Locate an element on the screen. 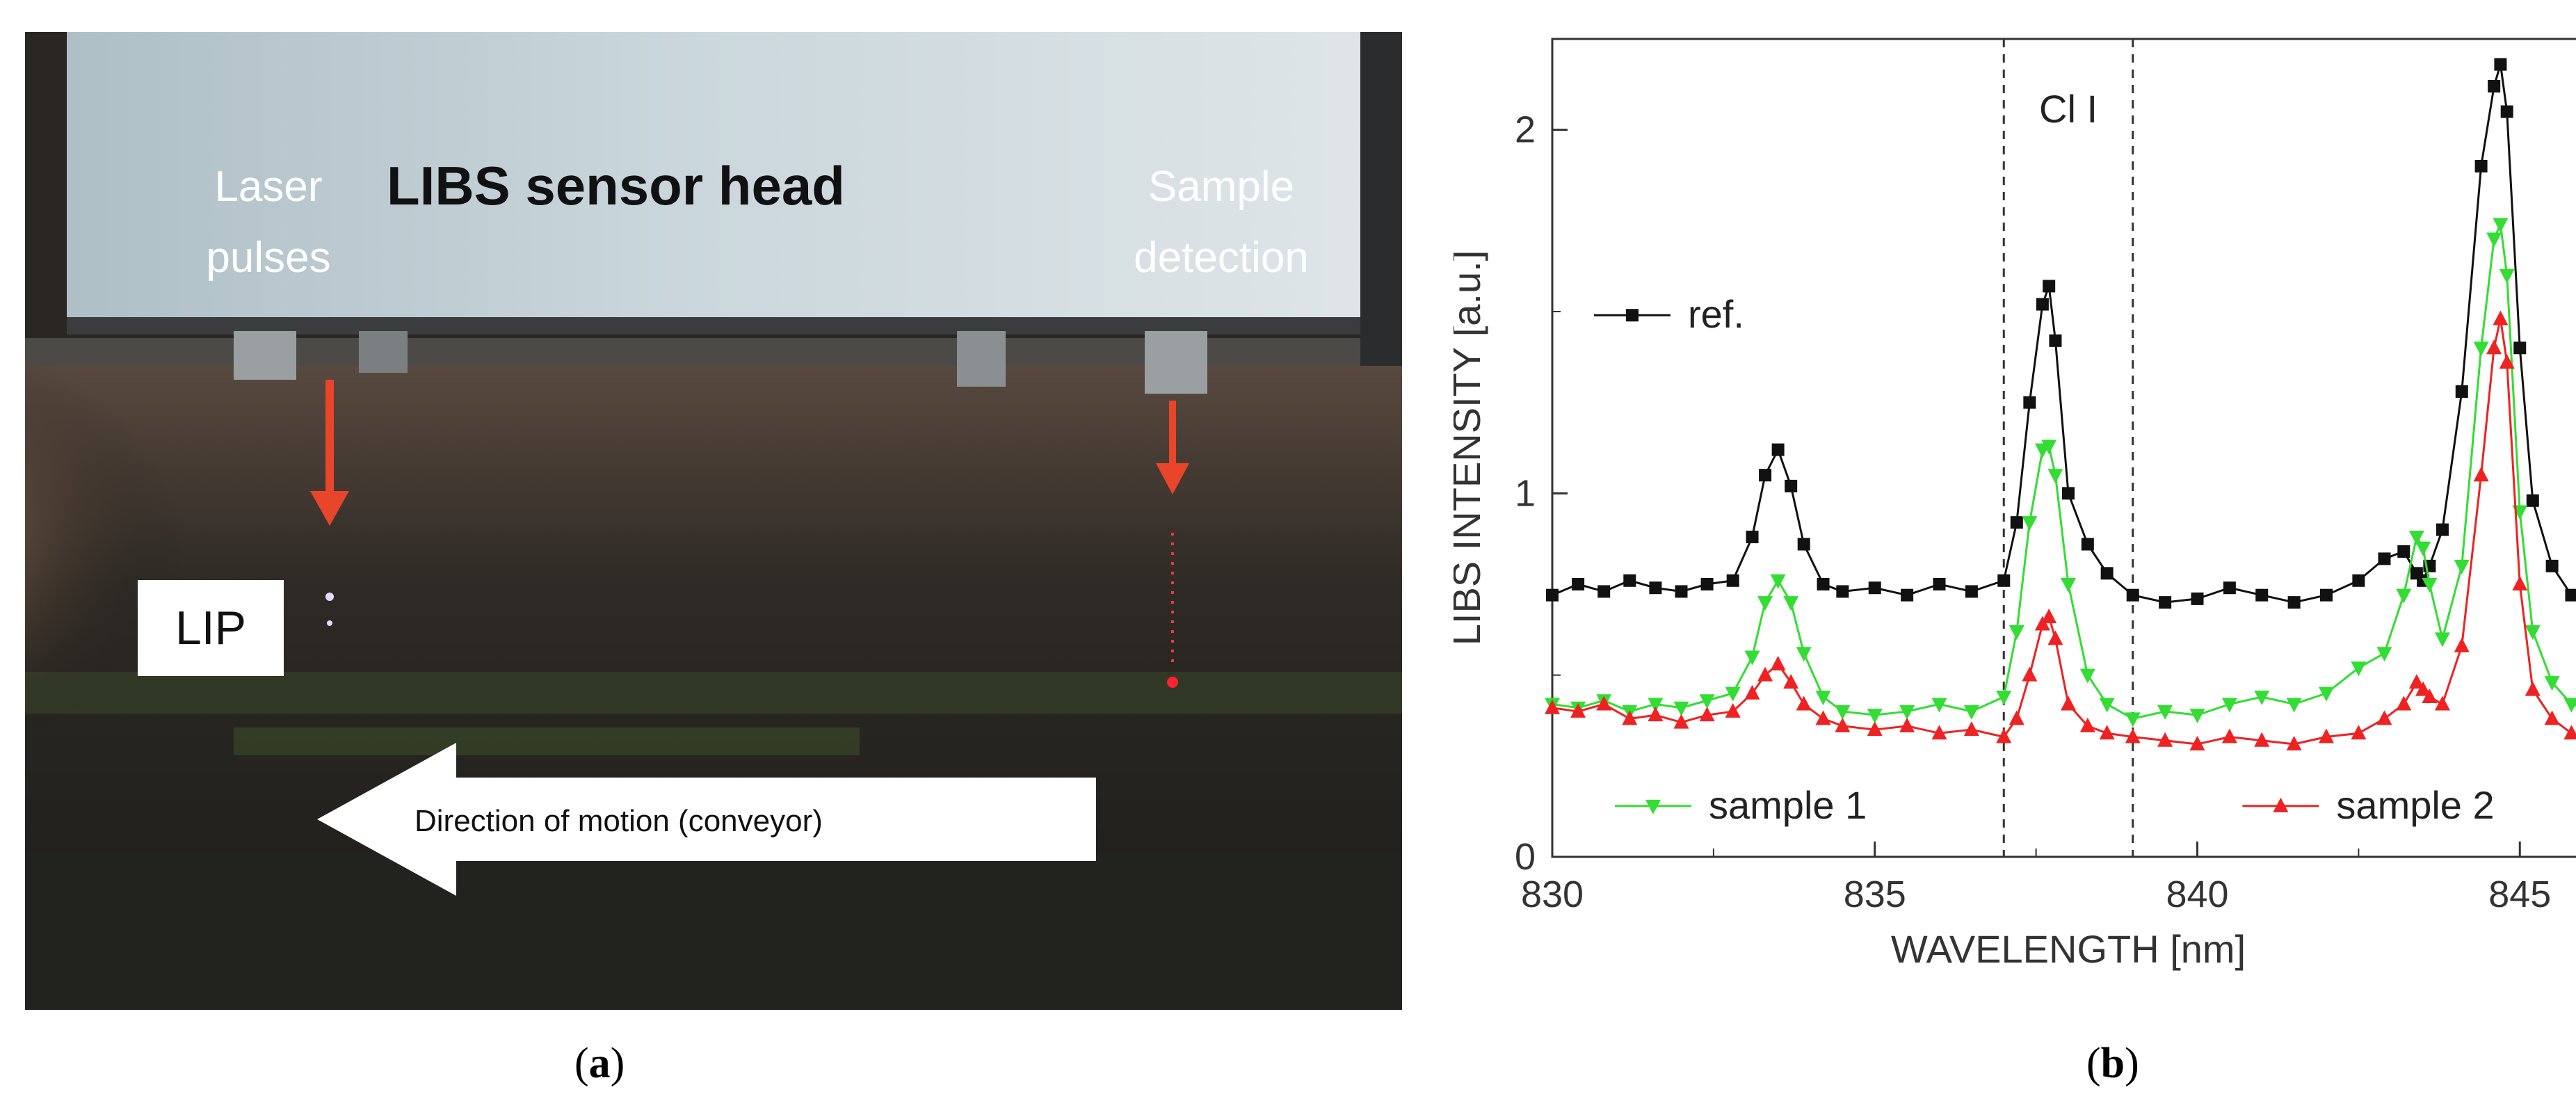  x-tick-label-1: 835 is located at coordinates (1875, 894).